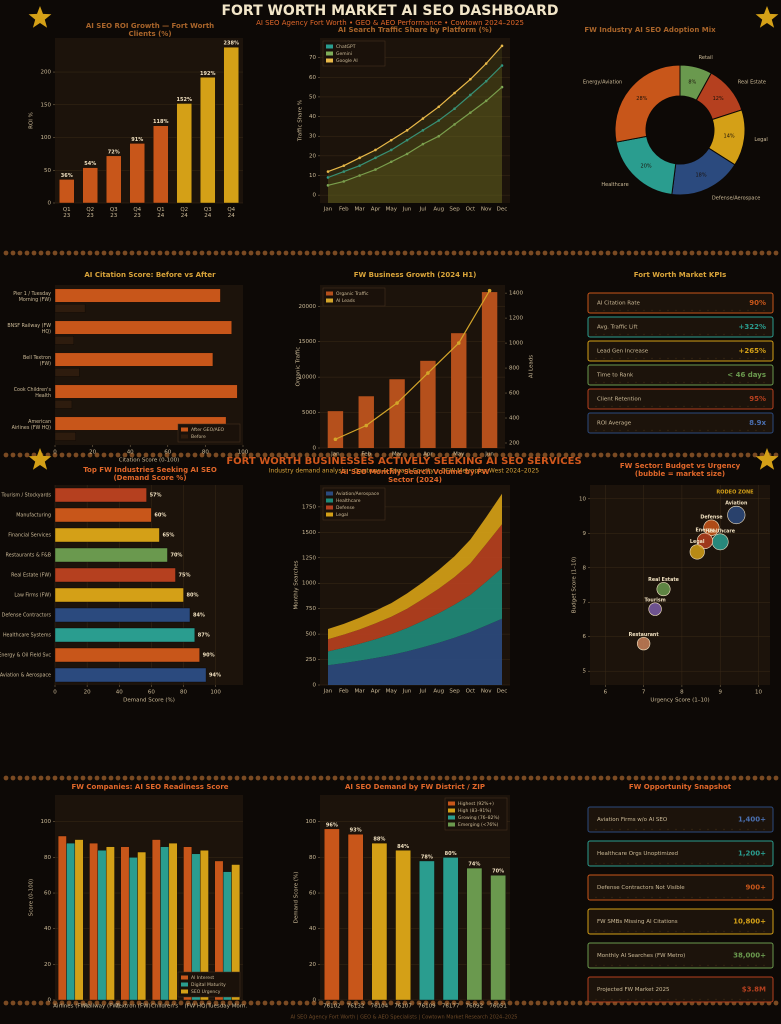 The height and width of the screenshot is (1024, 781). What do you see at coordinates (615, 376) in the screenshot?
I see `card-label: Time to Rank` at bounding box center [615, 376].